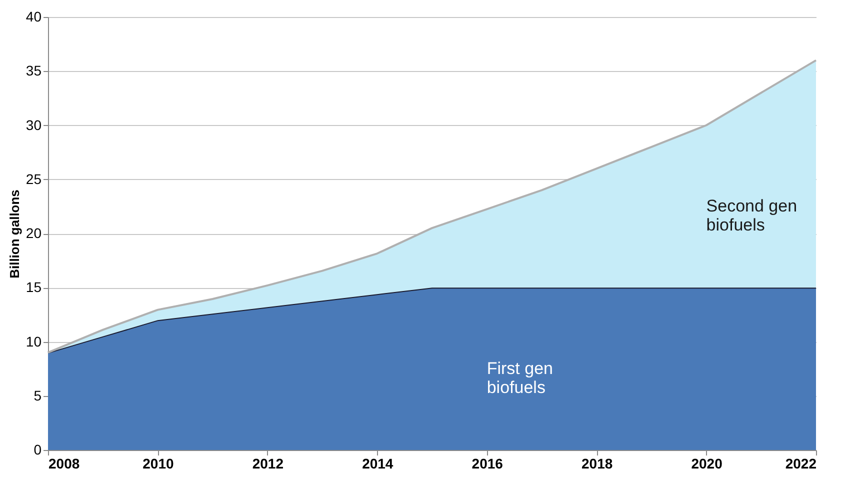  What do you see at coordinates (38, 450) in the screenshot?
I see `y-tick-label: 0` at bounding box center [38, 450].